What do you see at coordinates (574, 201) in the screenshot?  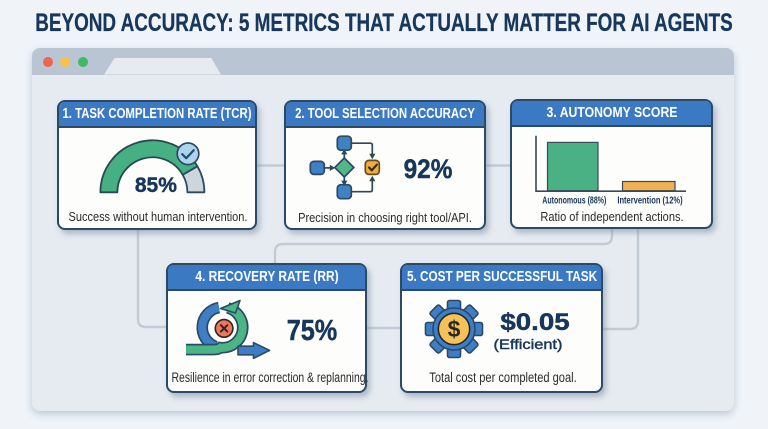 I see `svg-text: Autonomous (88%)` at bounding box center [574, 201].